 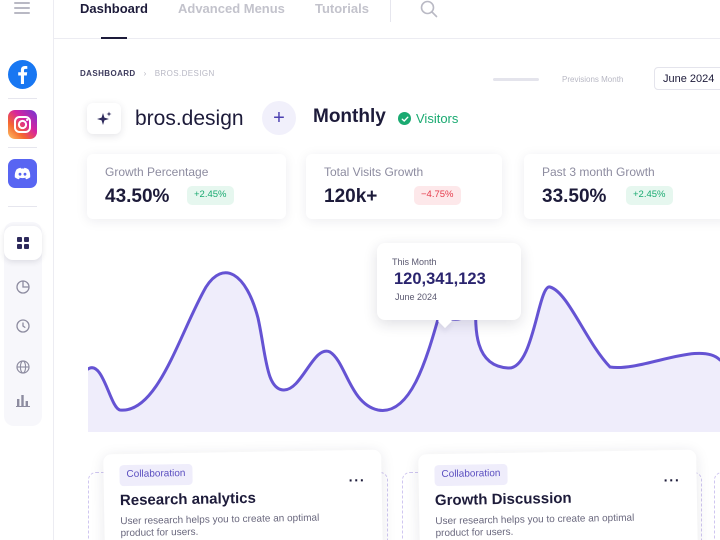 I want to click on tooltip-date: June 2024, so click(x=416, y=297).